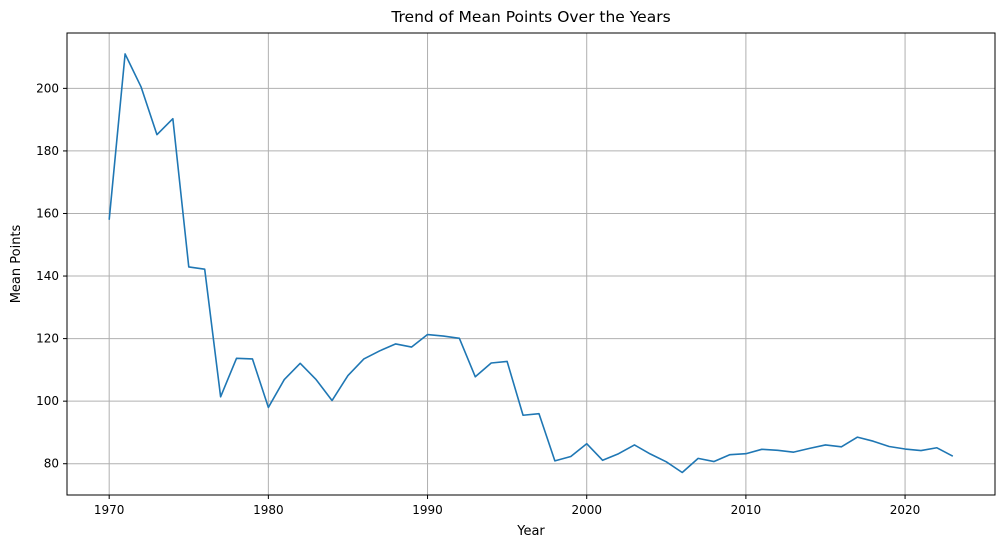  I want to click on y-tick-label: 200, so click(47, 88).